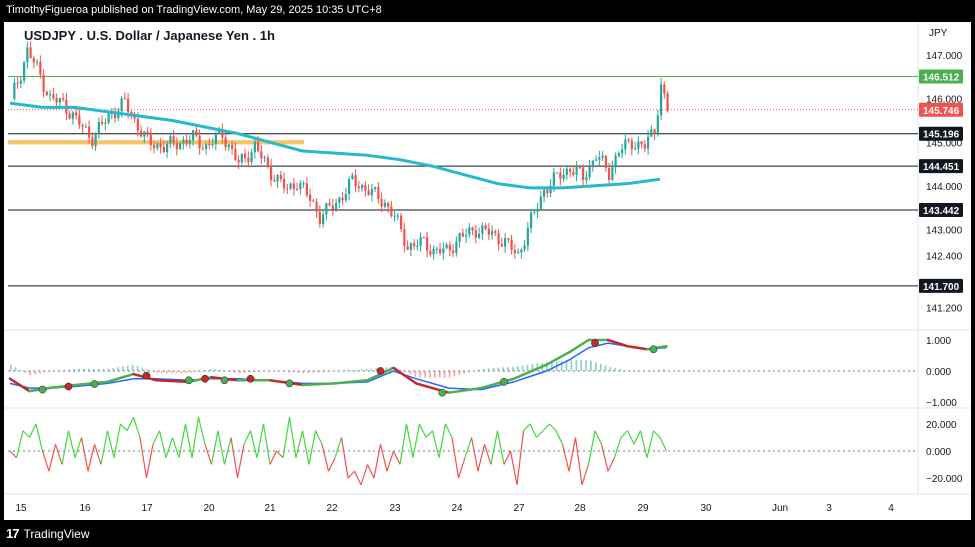 This screenshot has width=975, height=547. Describe the element at coordinates (149, 35) in the screenshot. I see `chart-title: USDJPY . U.S. Dollar / Japanese Yen . 1h` at that location.